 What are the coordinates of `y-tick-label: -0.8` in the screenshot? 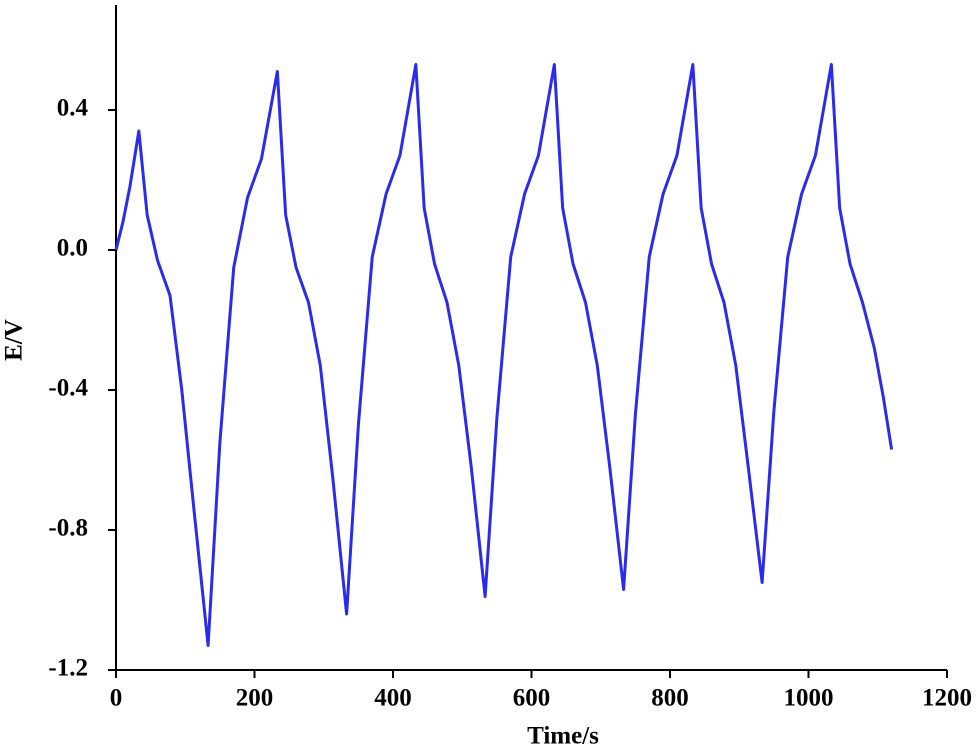 It's located at (68, 528).